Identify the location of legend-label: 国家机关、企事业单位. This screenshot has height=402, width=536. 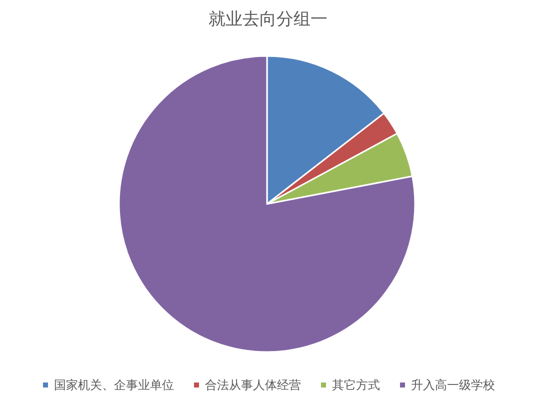
(114, 385).